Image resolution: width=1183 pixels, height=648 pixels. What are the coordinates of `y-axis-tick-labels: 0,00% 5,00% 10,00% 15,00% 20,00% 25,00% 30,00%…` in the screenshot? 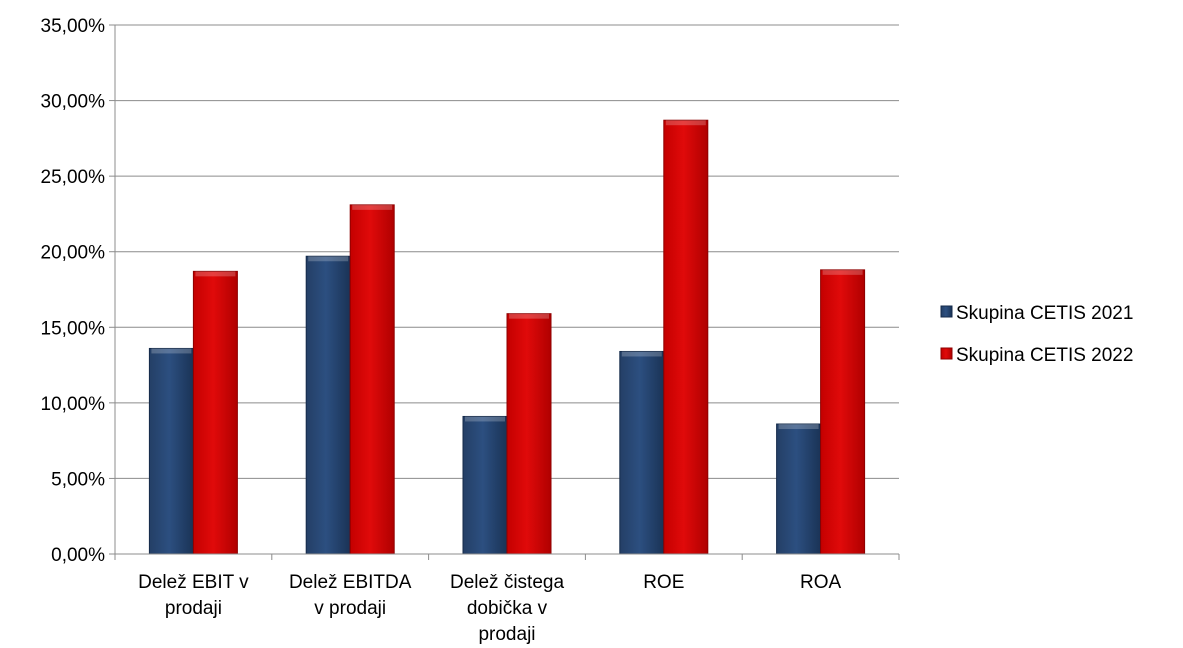 It's located at (73, 291).